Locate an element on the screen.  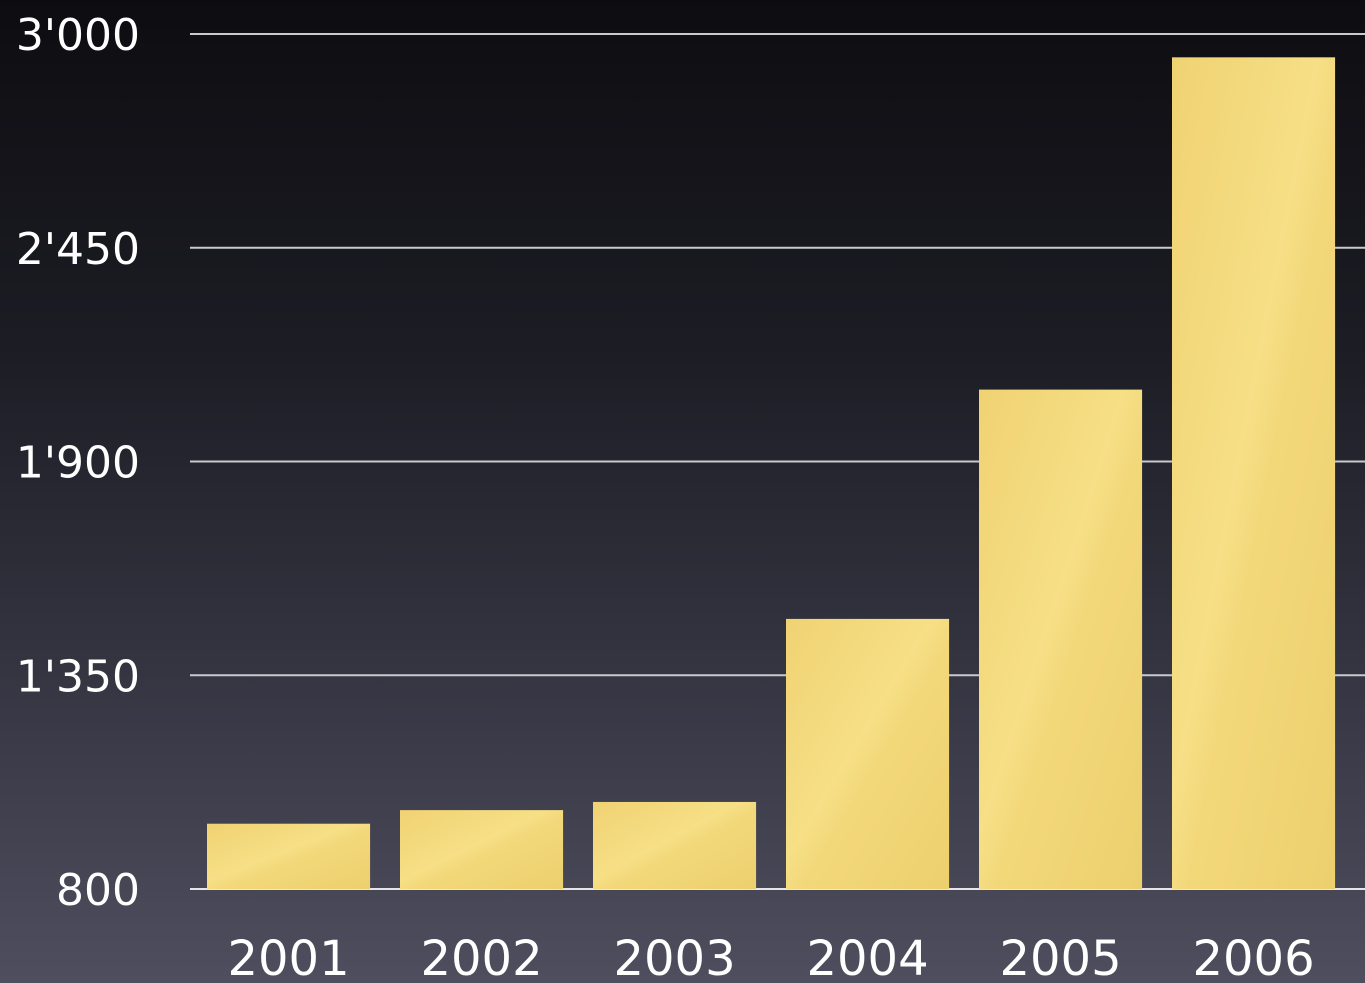
x-tick-label: 2001 is located at coordinates (288, 957).